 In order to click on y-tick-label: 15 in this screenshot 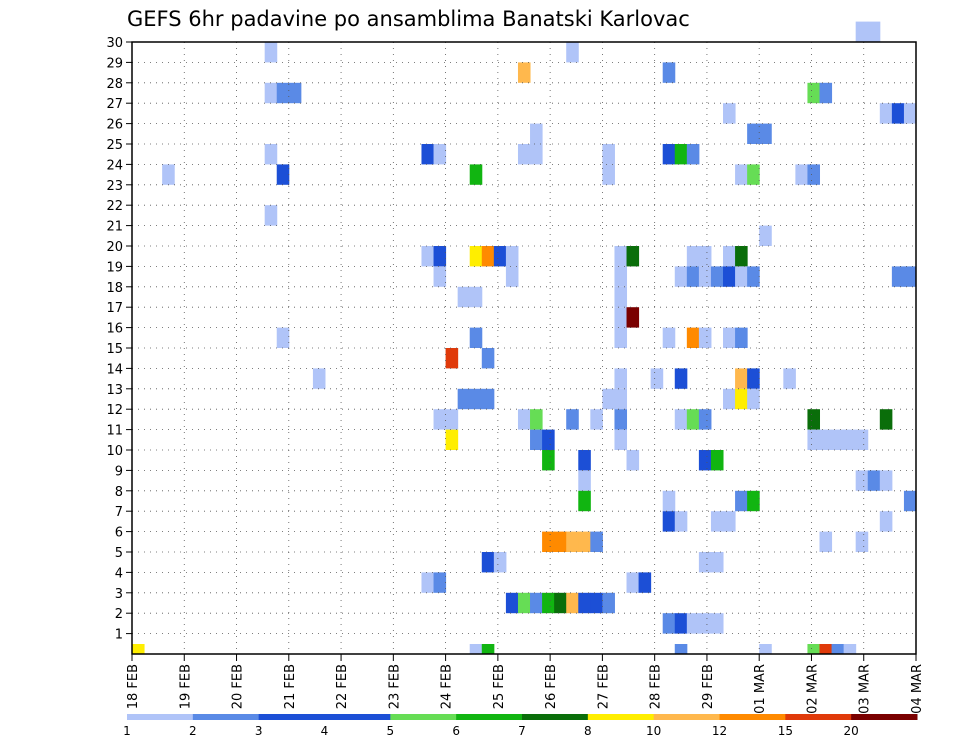, I will do `click(114, 349)`.